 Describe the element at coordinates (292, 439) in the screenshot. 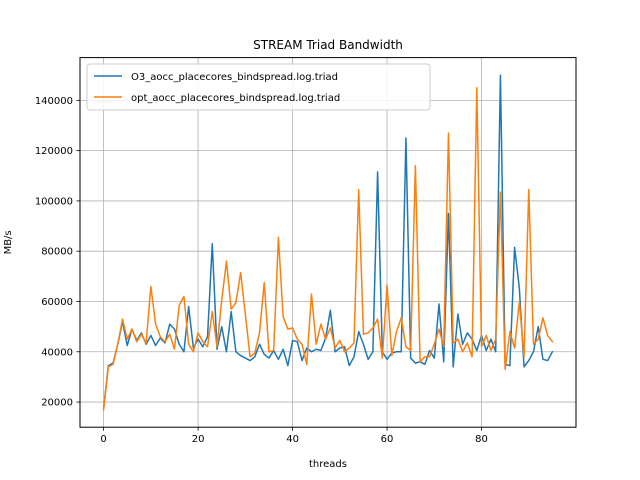

I see `x-tick-label: 40` at that location.